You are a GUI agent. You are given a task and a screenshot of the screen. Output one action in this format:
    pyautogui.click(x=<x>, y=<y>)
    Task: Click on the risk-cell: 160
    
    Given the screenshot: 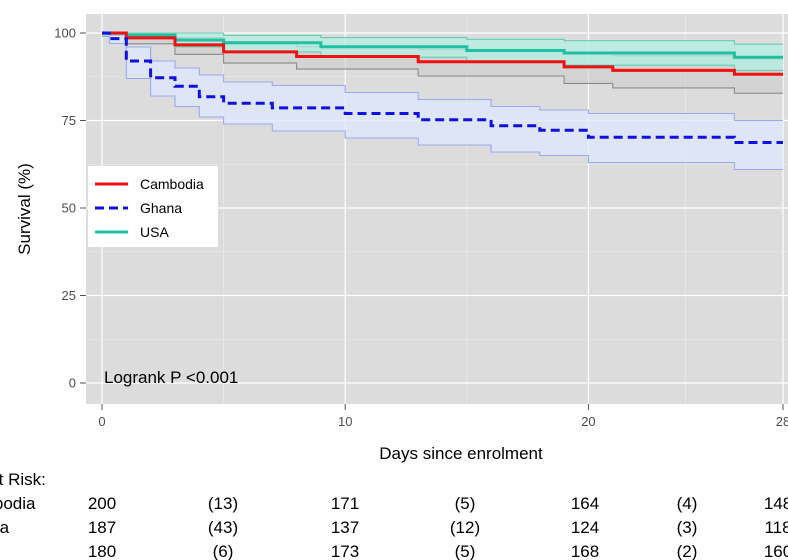 What is the action you would take?
    pyautogui.click(x=776, y=551)
    